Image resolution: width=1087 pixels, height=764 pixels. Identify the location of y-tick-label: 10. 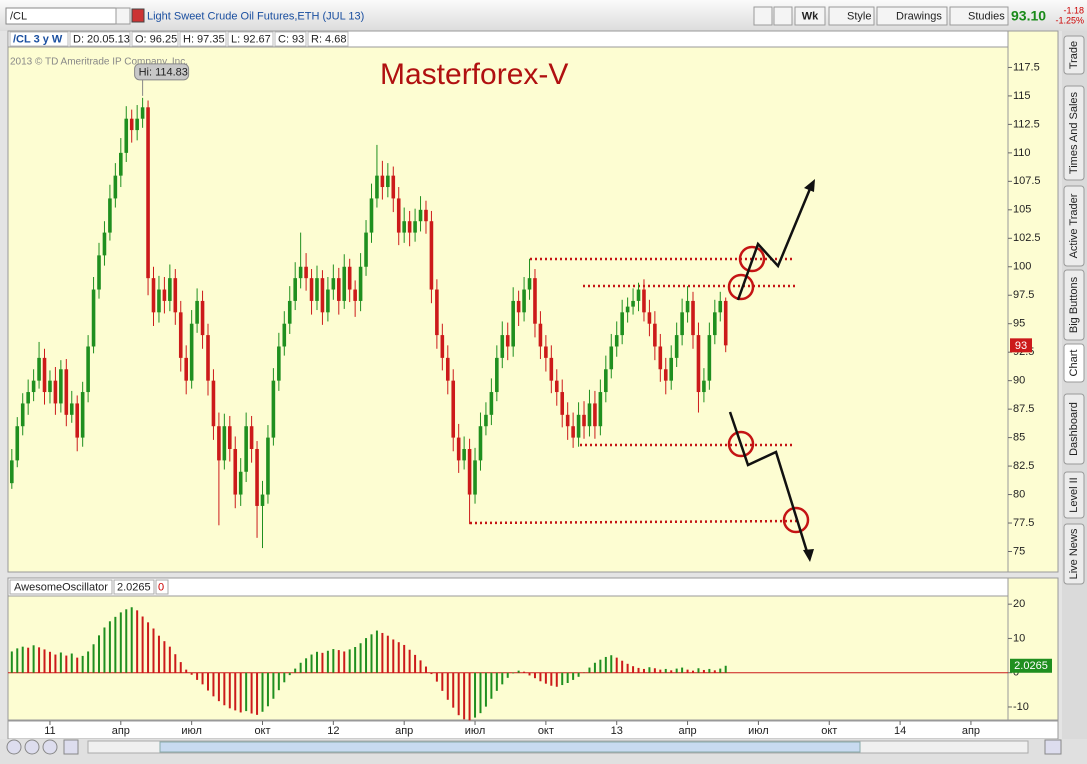
(1019, 638).